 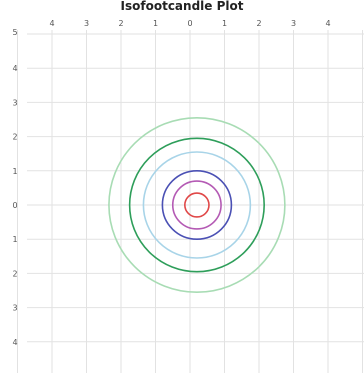 I want to click on y-tick-labels: 4 3 2 1 0 1 2 3 4 5, so click(x=14, y=187).